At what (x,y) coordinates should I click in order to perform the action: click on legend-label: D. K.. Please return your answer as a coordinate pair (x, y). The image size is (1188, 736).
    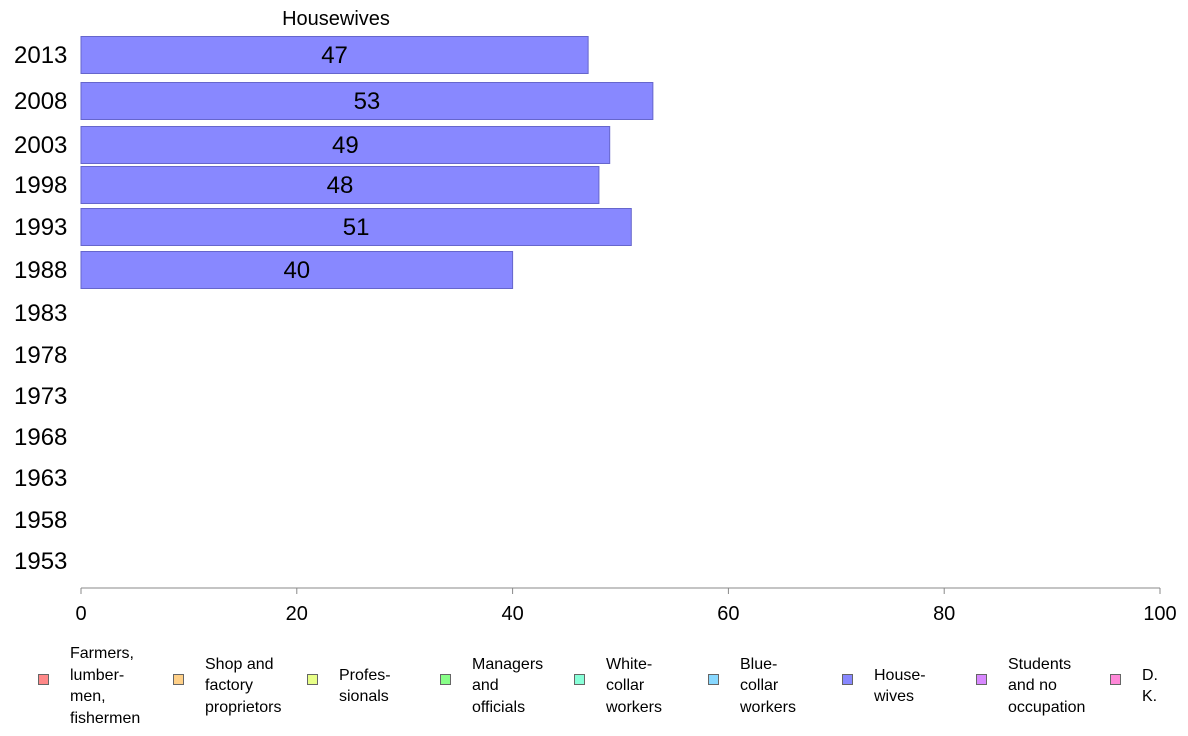
    Looking at the image, I should click on (1150, 686).